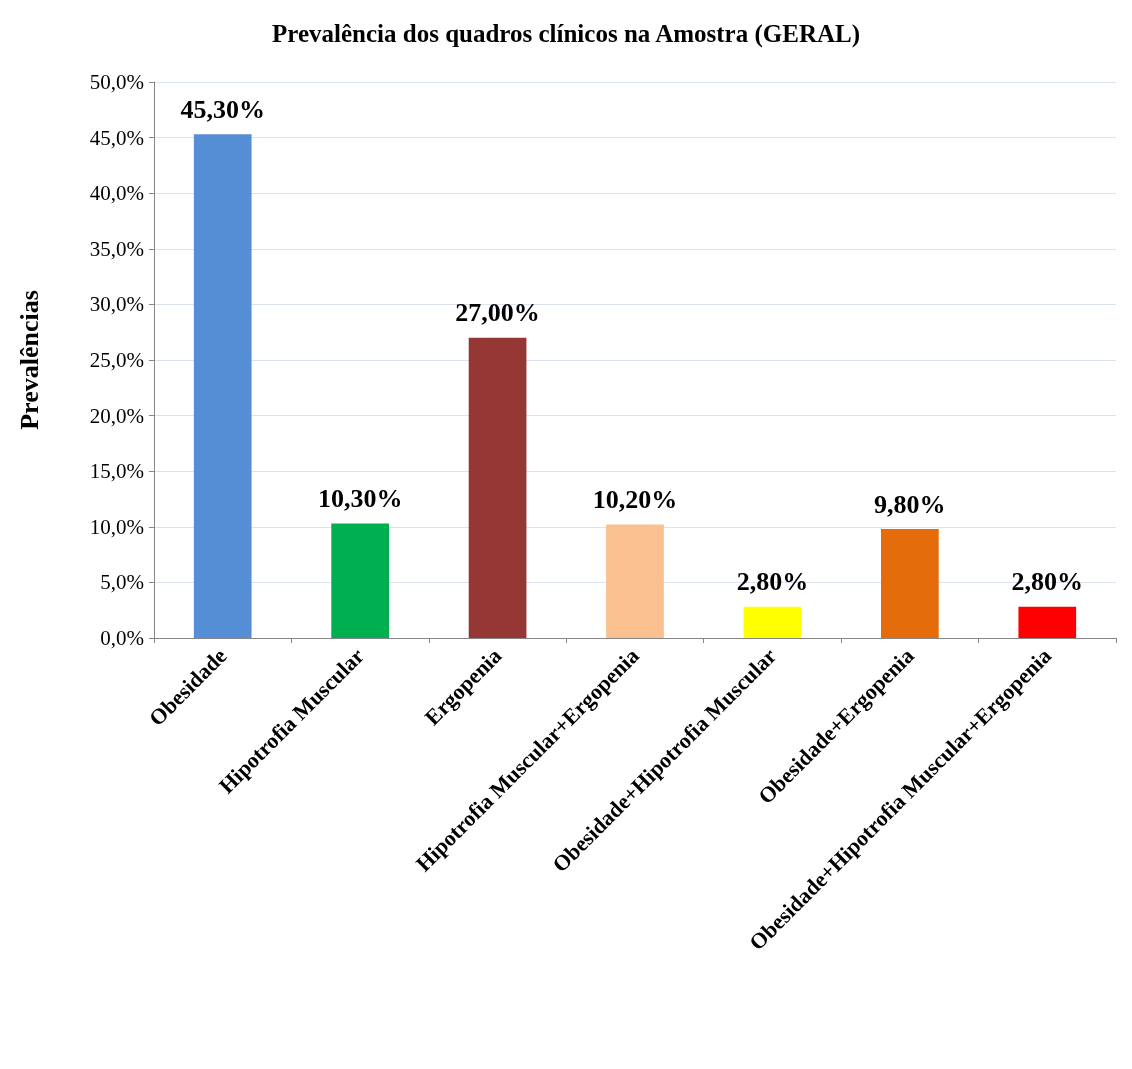 The width and height of the screenshot is (1132, 1069). What do you see at coordinates (116, 415) in the screenshot?
I see `y-tick-label: 20,0%` at bounding box center [116, 415].